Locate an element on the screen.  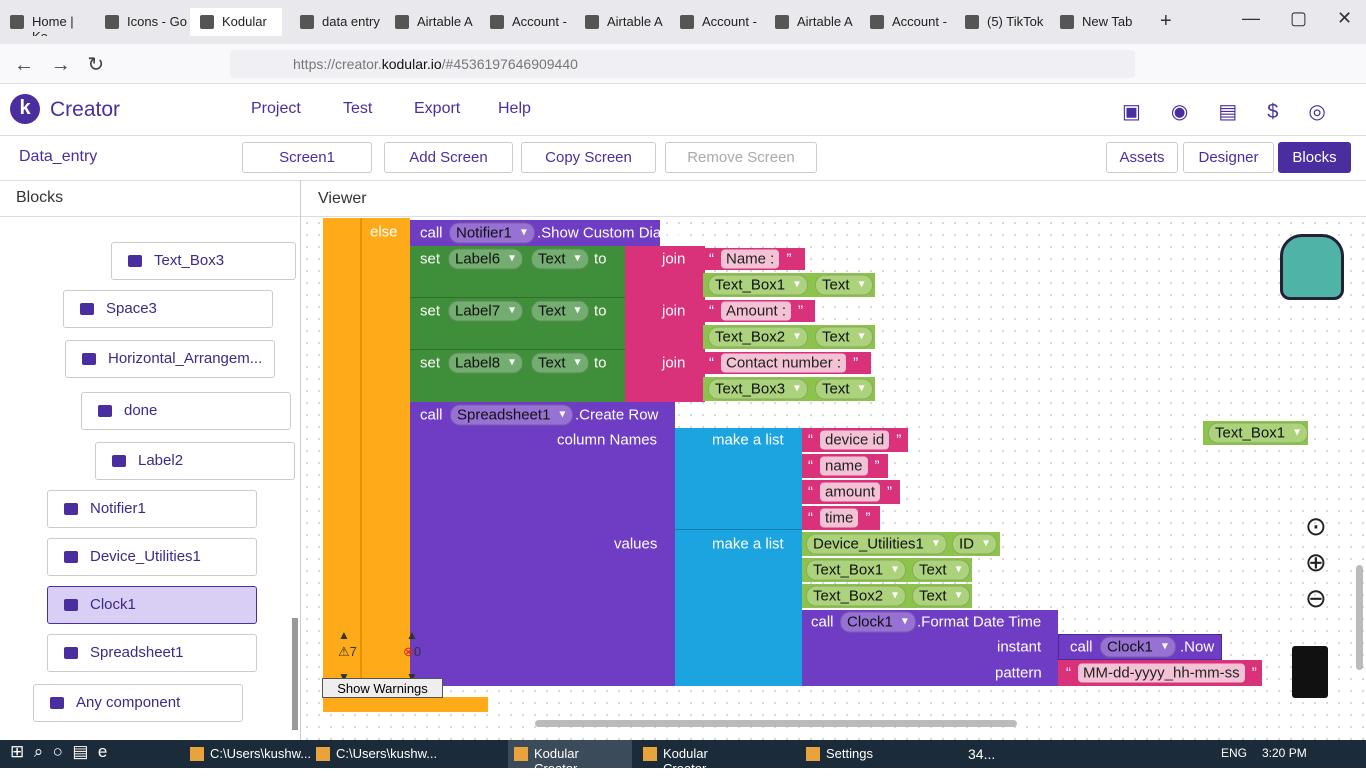
block-list is located at coordinates (738, 608).